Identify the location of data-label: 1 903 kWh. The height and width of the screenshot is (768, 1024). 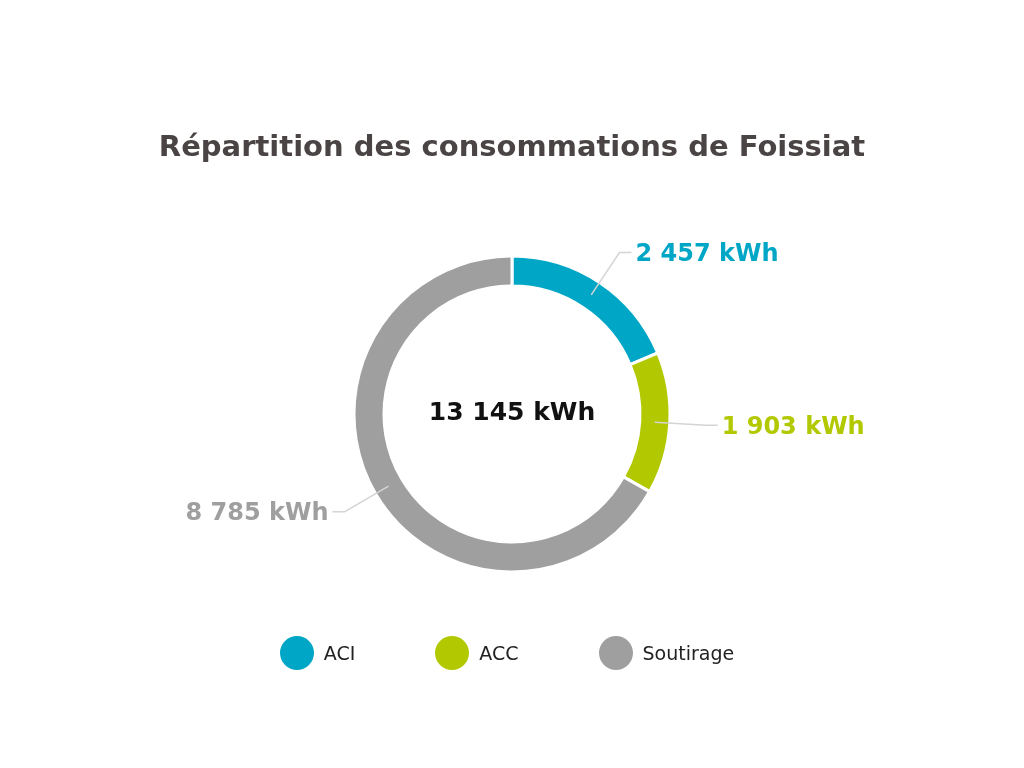
(793, 425).